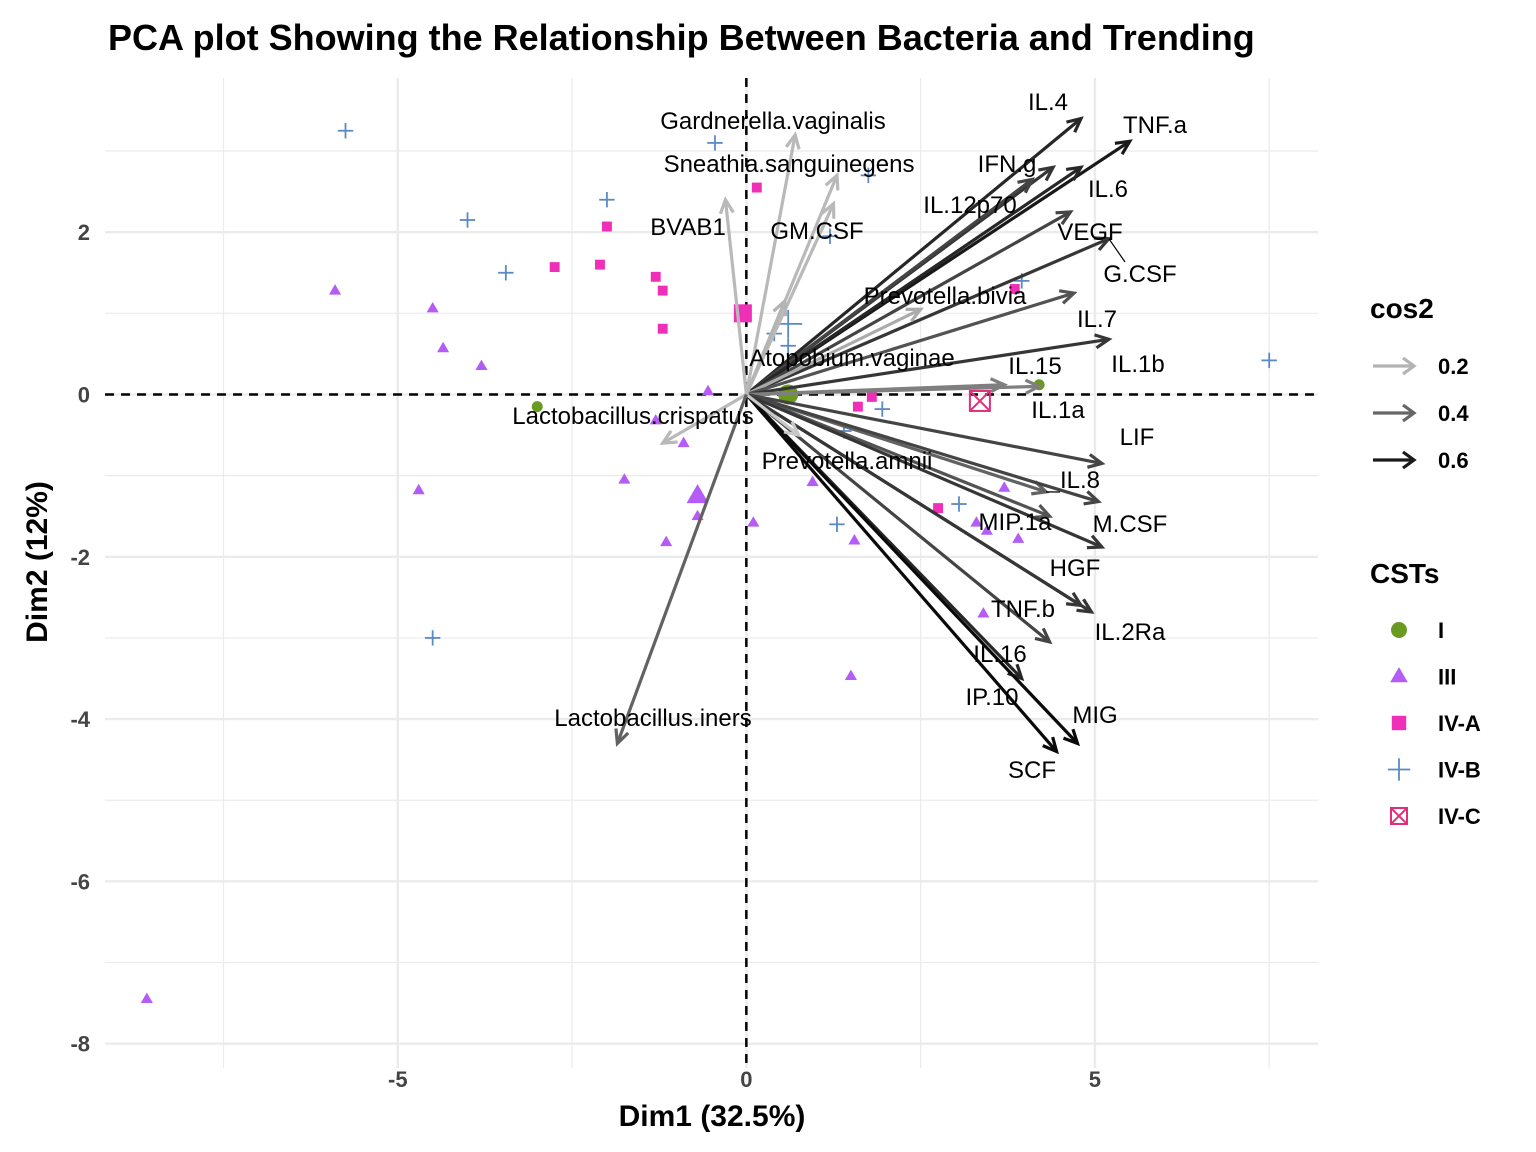  Describe the element at coordinates (1117, 250) in the screenshot. I see `leader-g-csf` at that location.